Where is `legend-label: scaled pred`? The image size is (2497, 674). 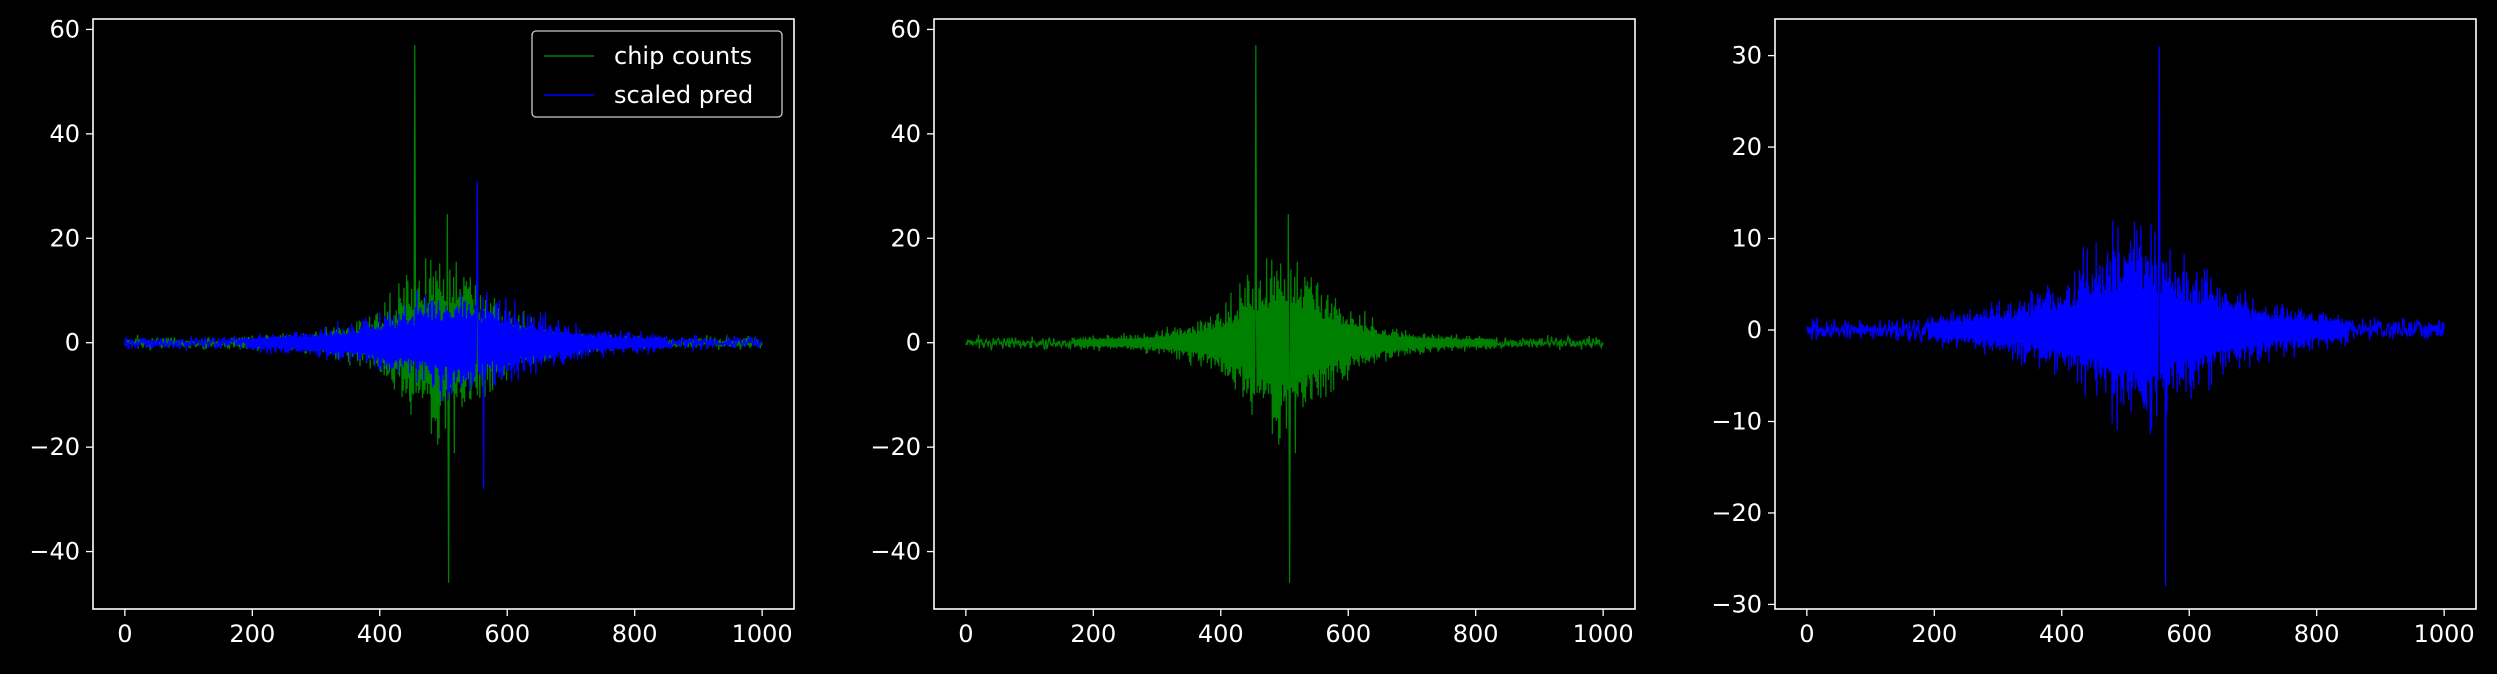 legend-label: scaled pred is located at coordinates (683, 95).